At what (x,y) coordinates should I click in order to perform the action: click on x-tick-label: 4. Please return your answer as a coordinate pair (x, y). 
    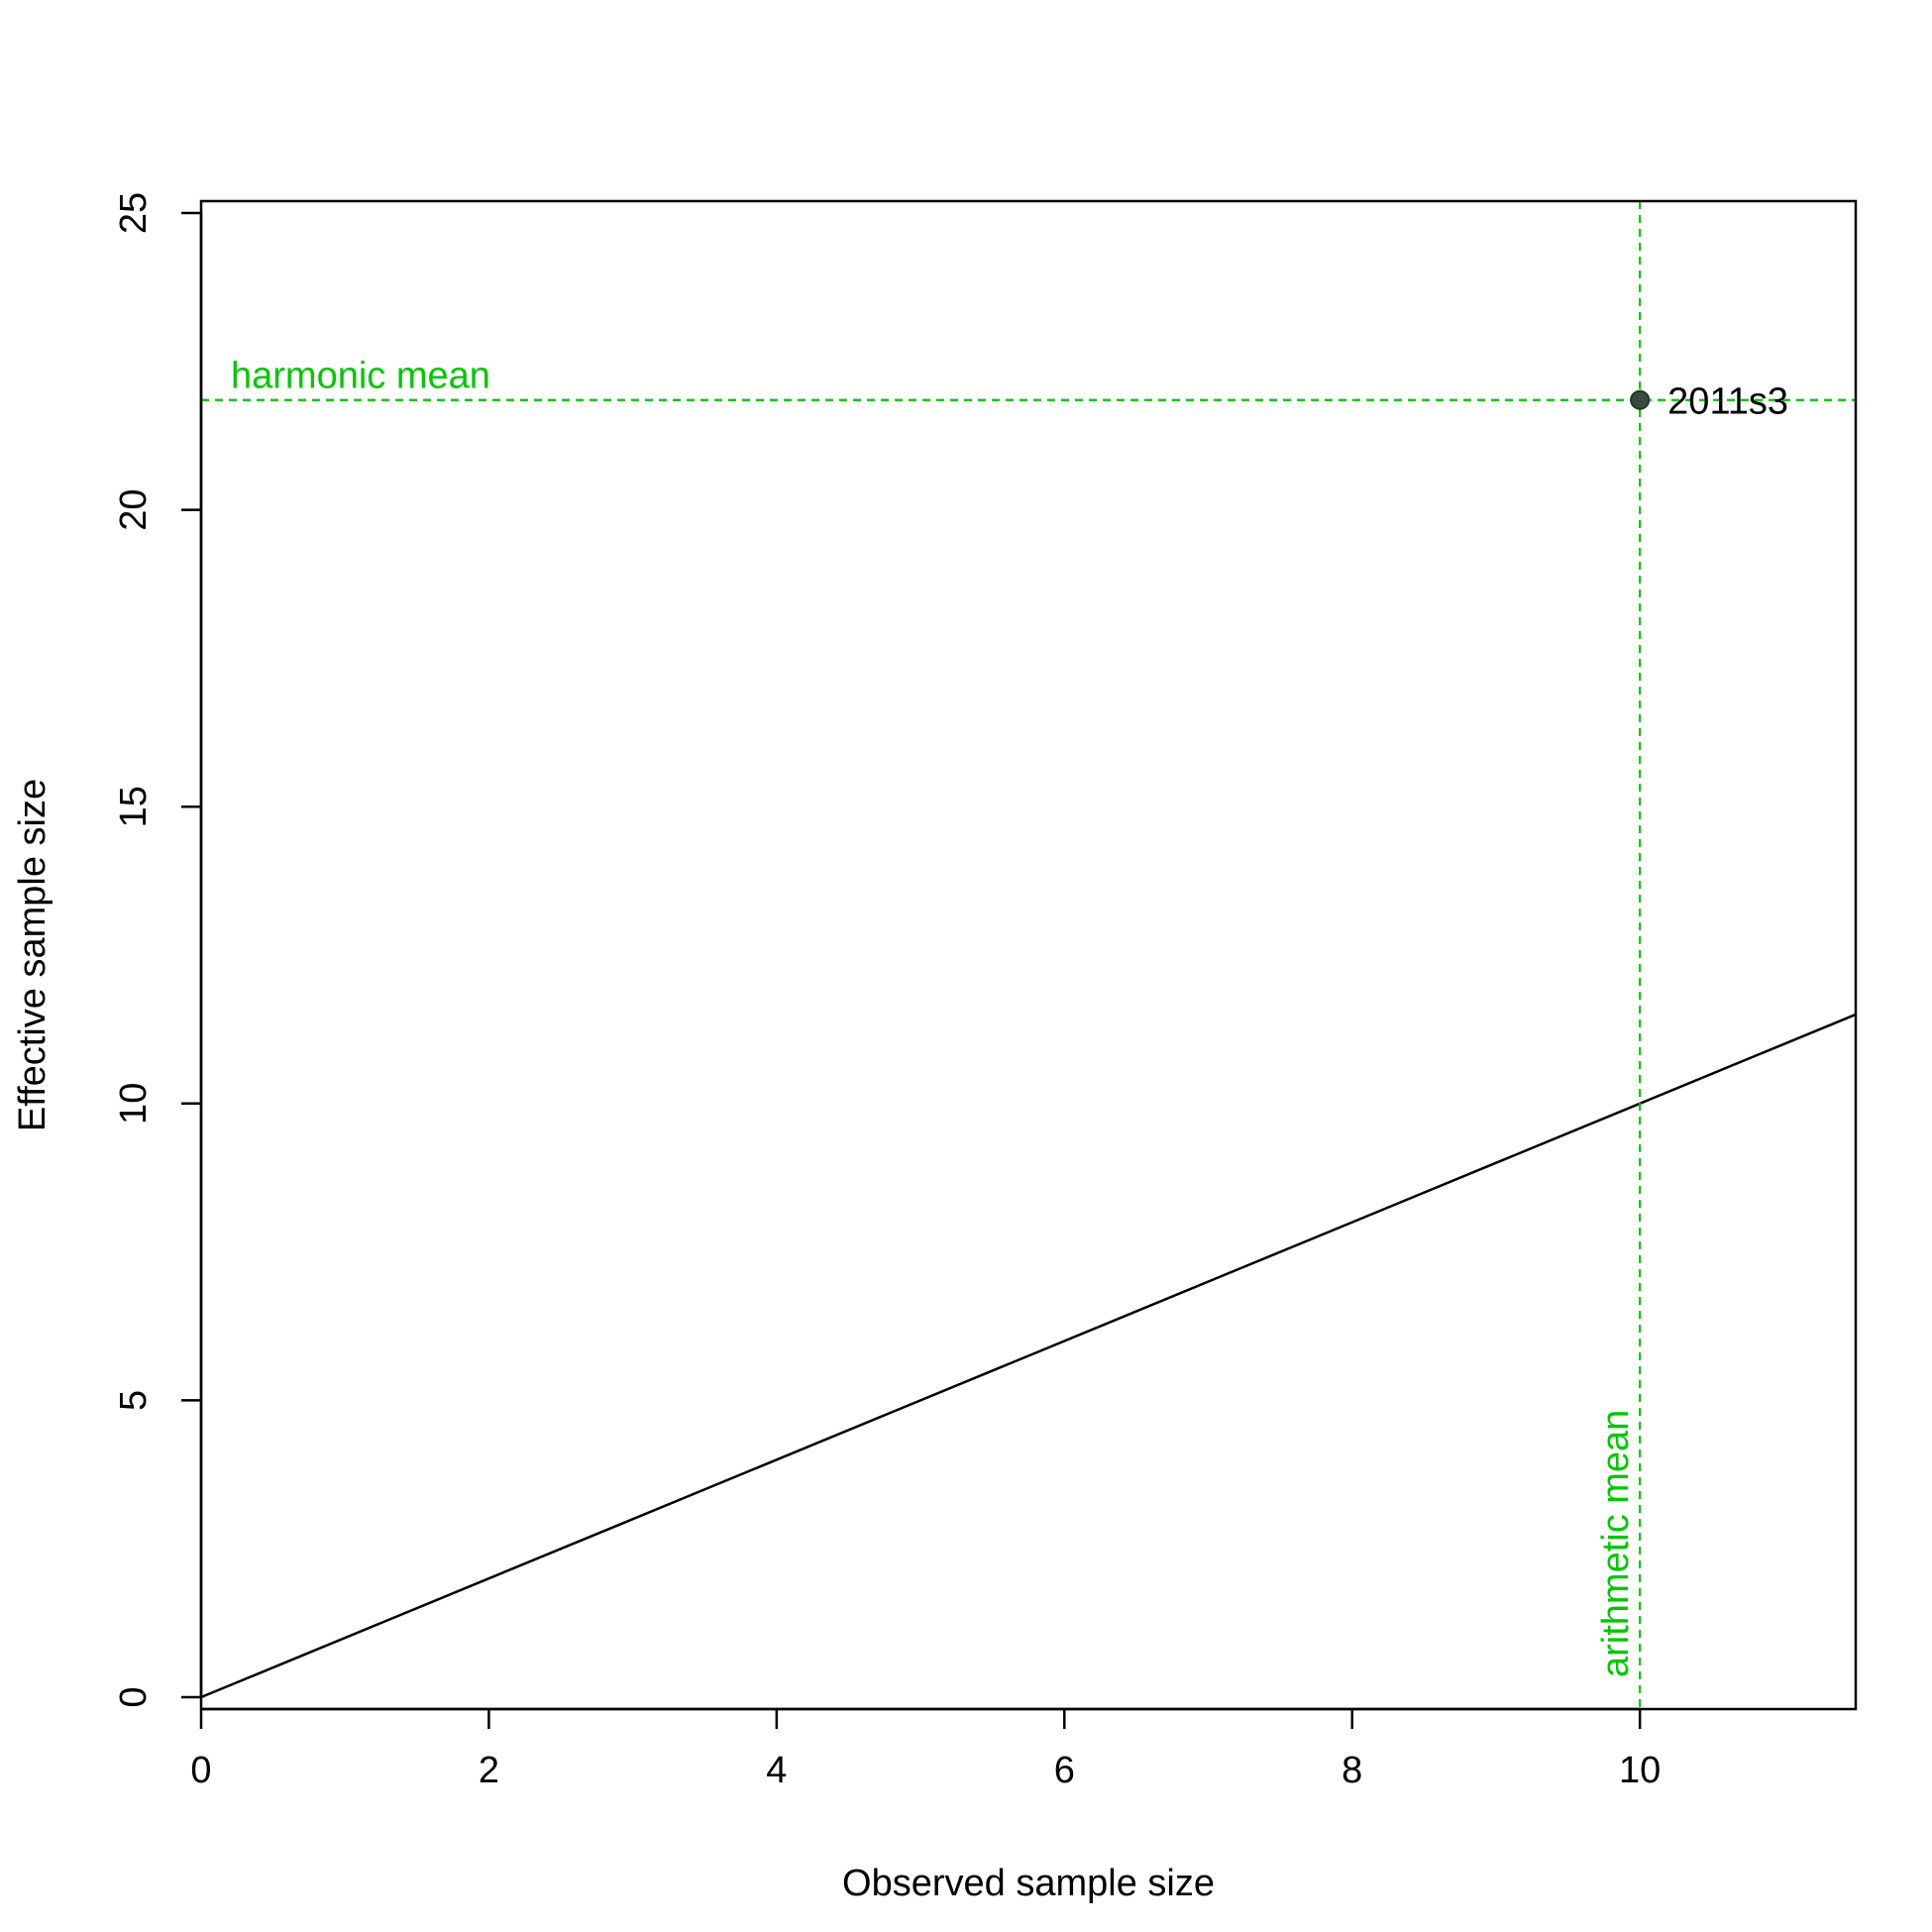
    Looking at the image, I should click on (777, 1770).